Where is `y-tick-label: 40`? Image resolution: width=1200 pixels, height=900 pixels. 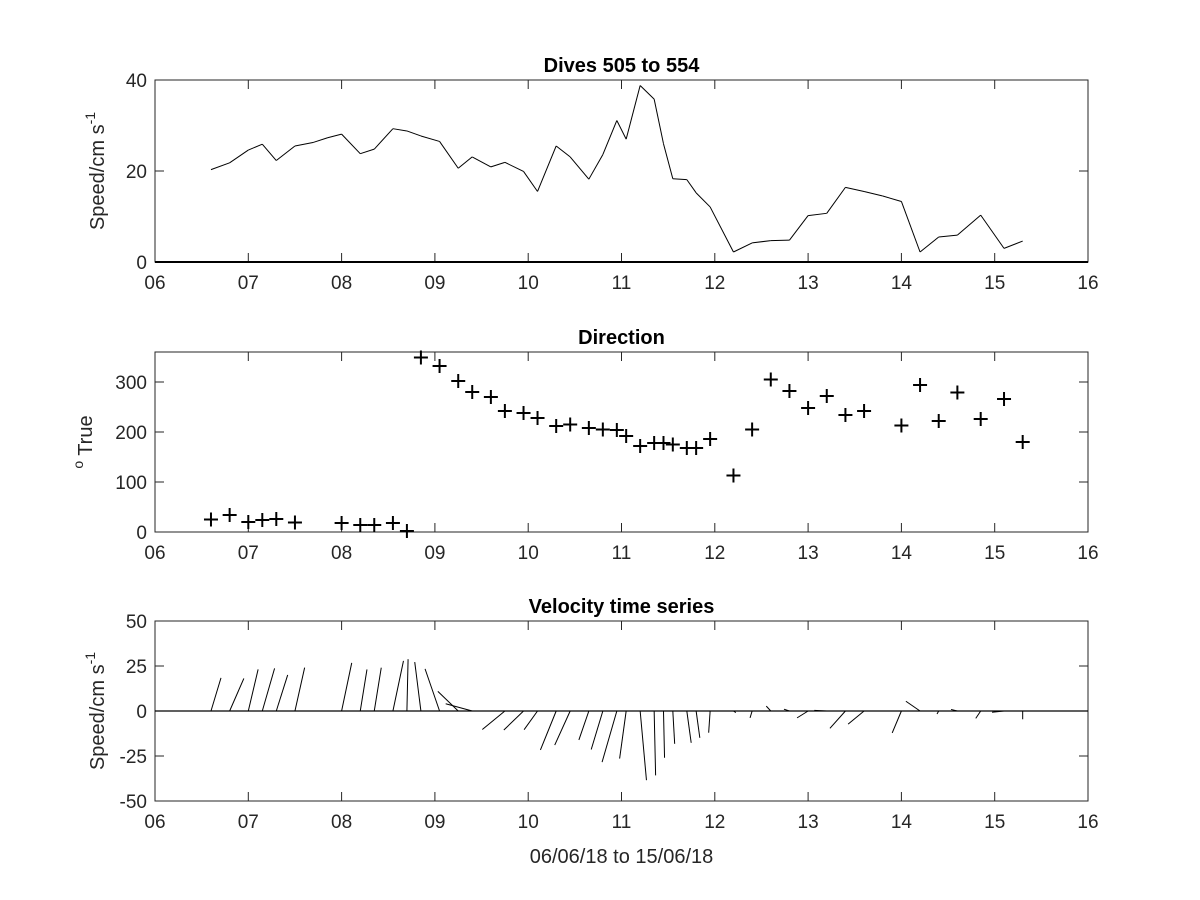 y-tick-label: 40 is located at coordinates (136, 81).